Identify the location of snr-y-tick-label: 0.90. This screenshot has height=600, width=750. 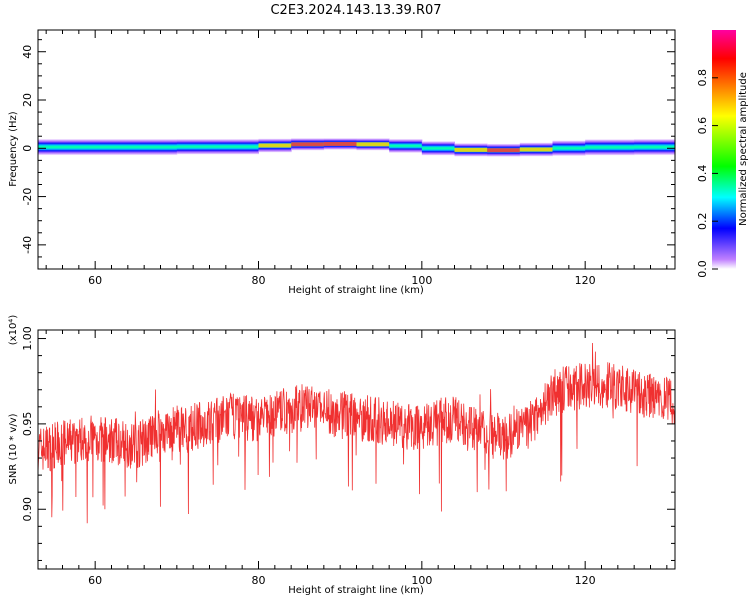
(27, 509).